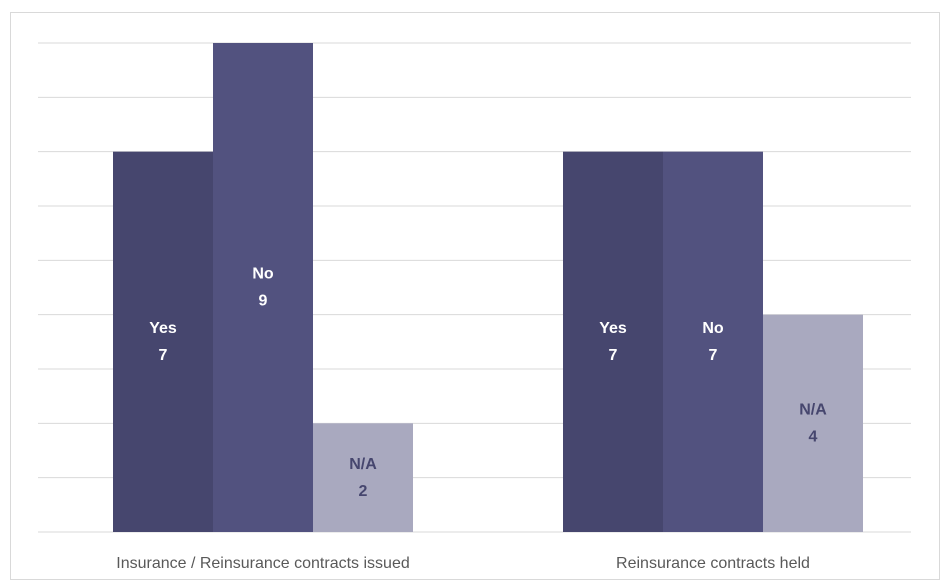 The image size is (951, 587). I want to click on x-tick-label: Reinsurance contracts held, so click(713, 563).